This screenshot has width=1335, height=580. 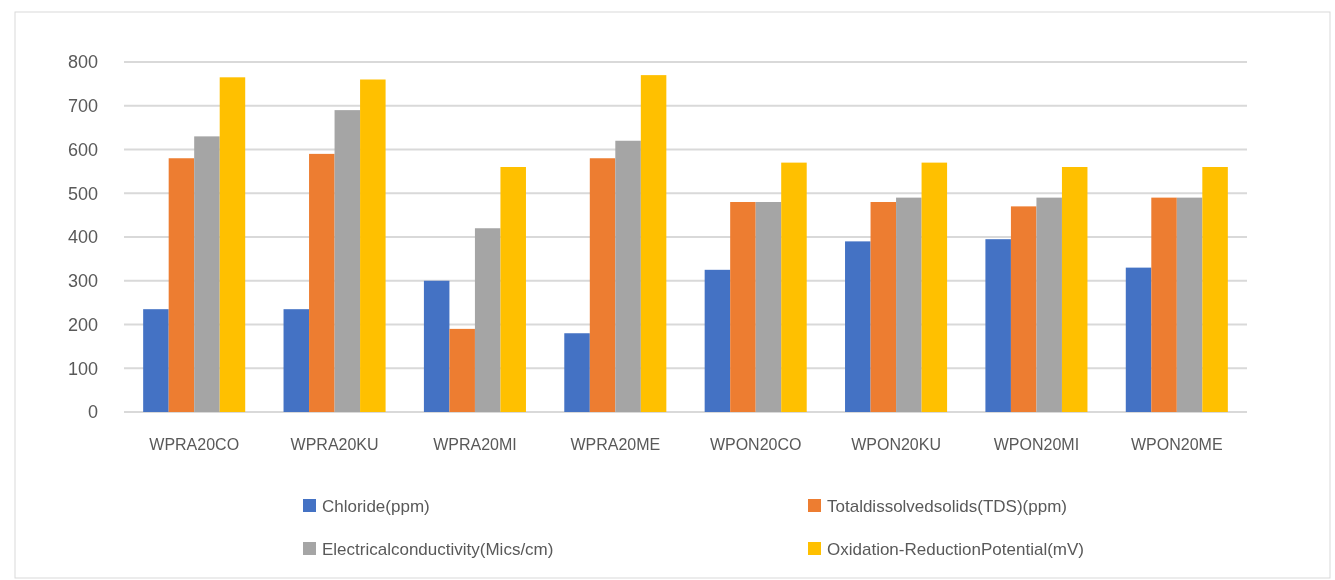 I want to click on y-tick-label: 300, so click(x=82, y=281).